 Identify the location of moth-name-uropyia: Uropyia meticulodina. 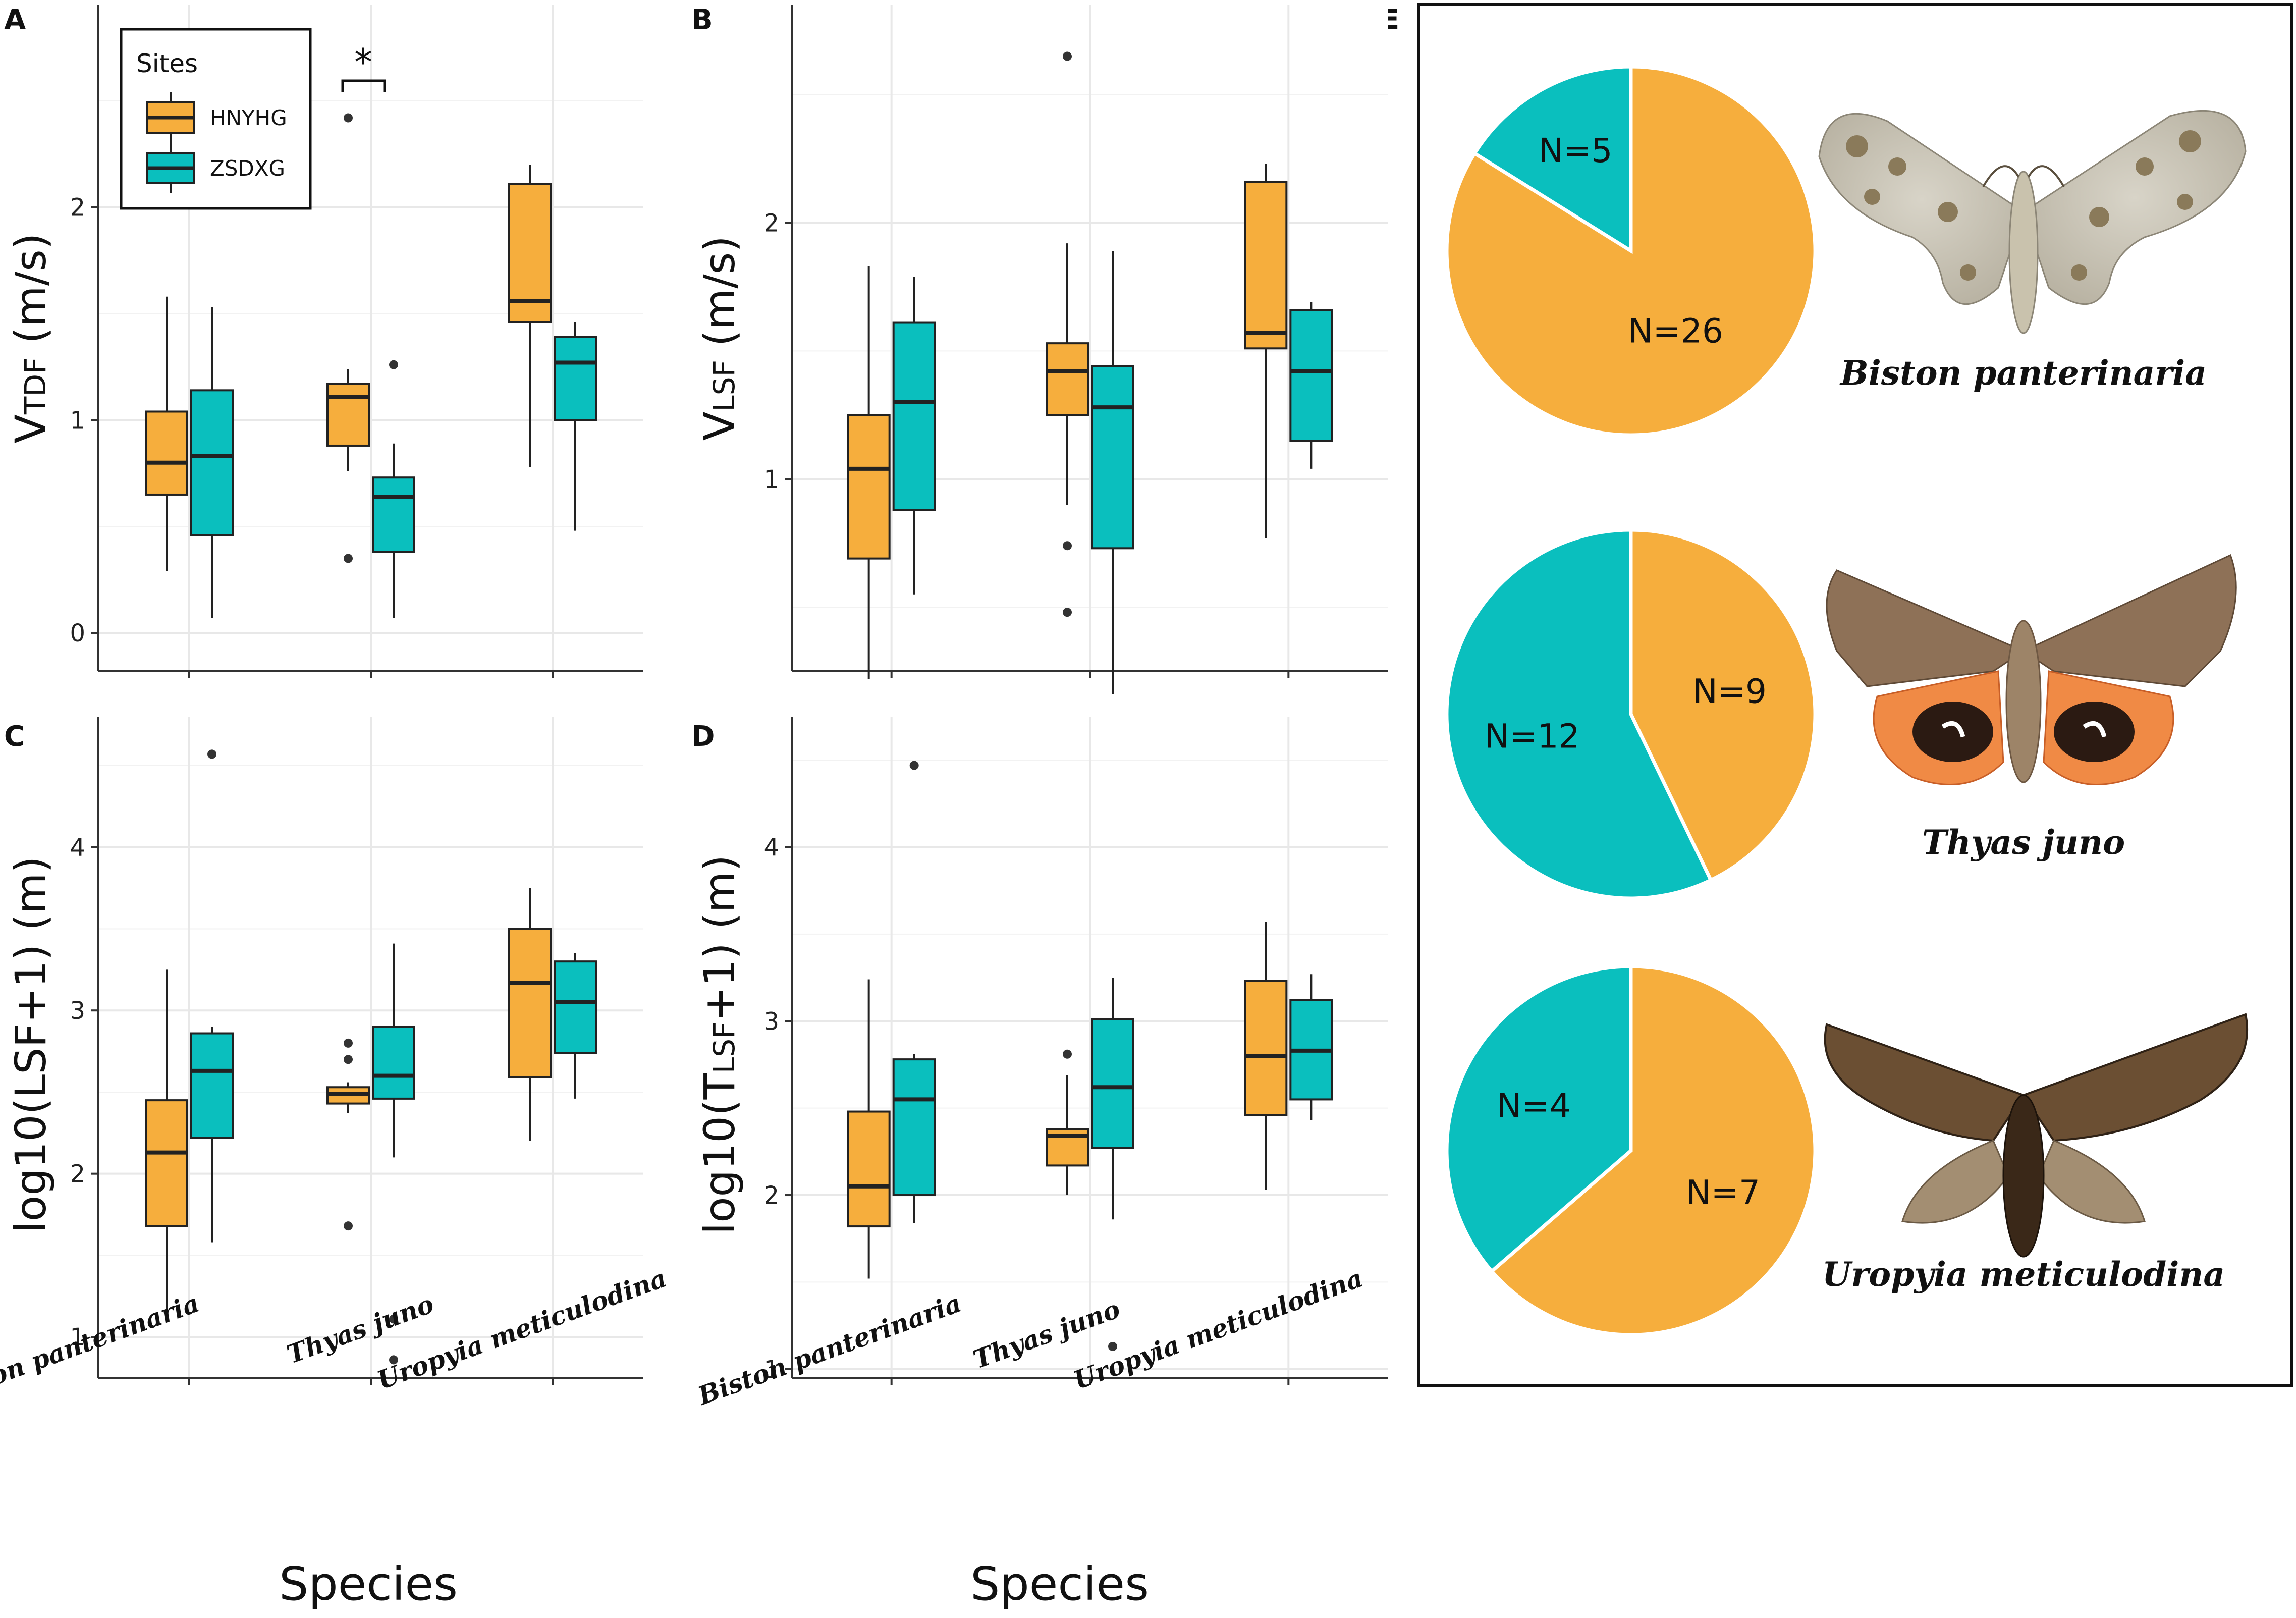
(2023, 1274).